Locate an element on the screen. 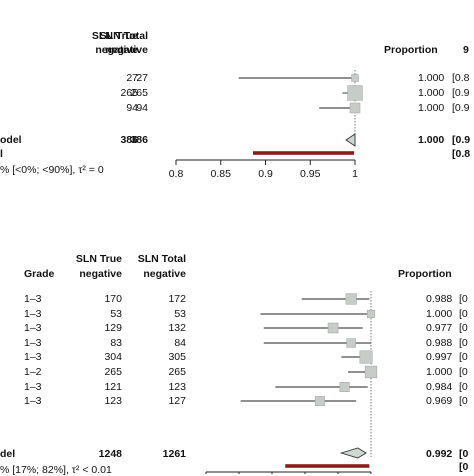 The height and width of the screenshot is (476, 474). top-summary-ci: [0.9 is located at coordinates (461, 140).